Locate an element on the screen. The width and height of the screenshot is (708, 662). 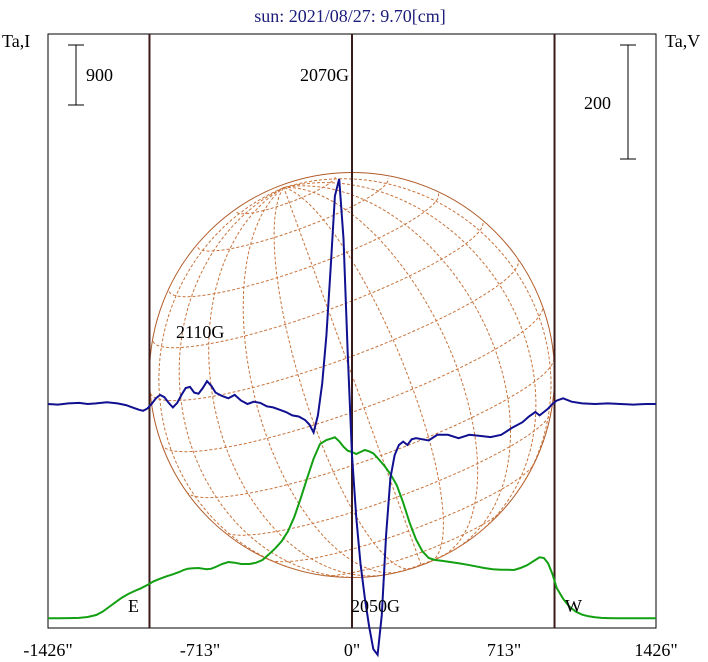
x-tick-label: -1426" is located at coordinates (47, 650).